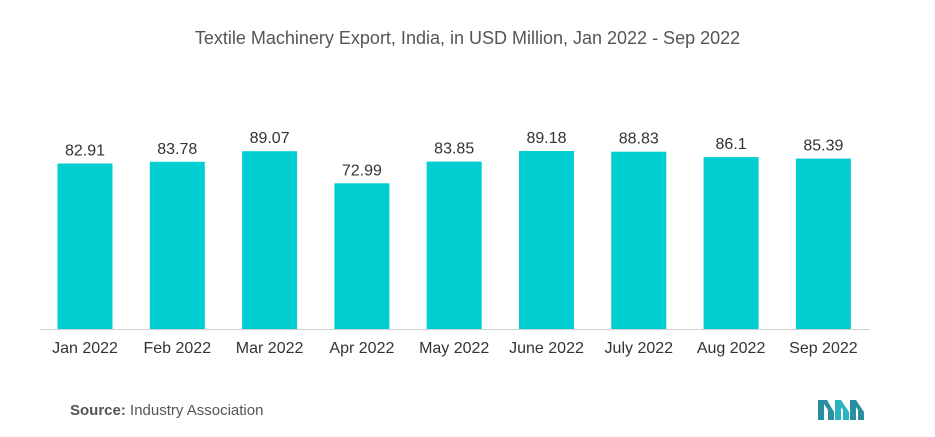  What do you see at coordinates (85, 151) in the screenshot?
I see `data-label: 82.91` at bounding box center [85, 151].